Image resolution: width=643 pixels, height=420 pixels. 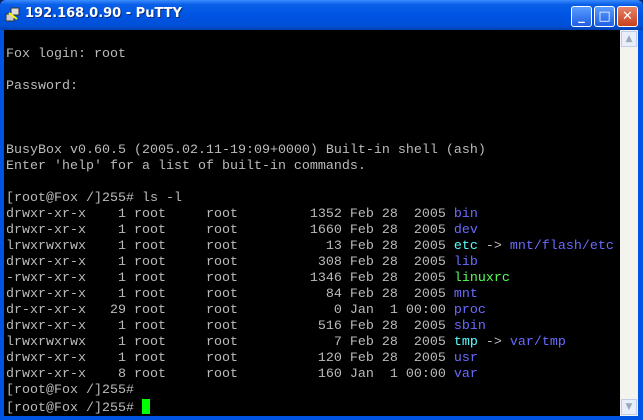 What do you see at coordinates (145, 406) in the screenshot?
I see `terminal-cursor` at bounding box center [145, 406].